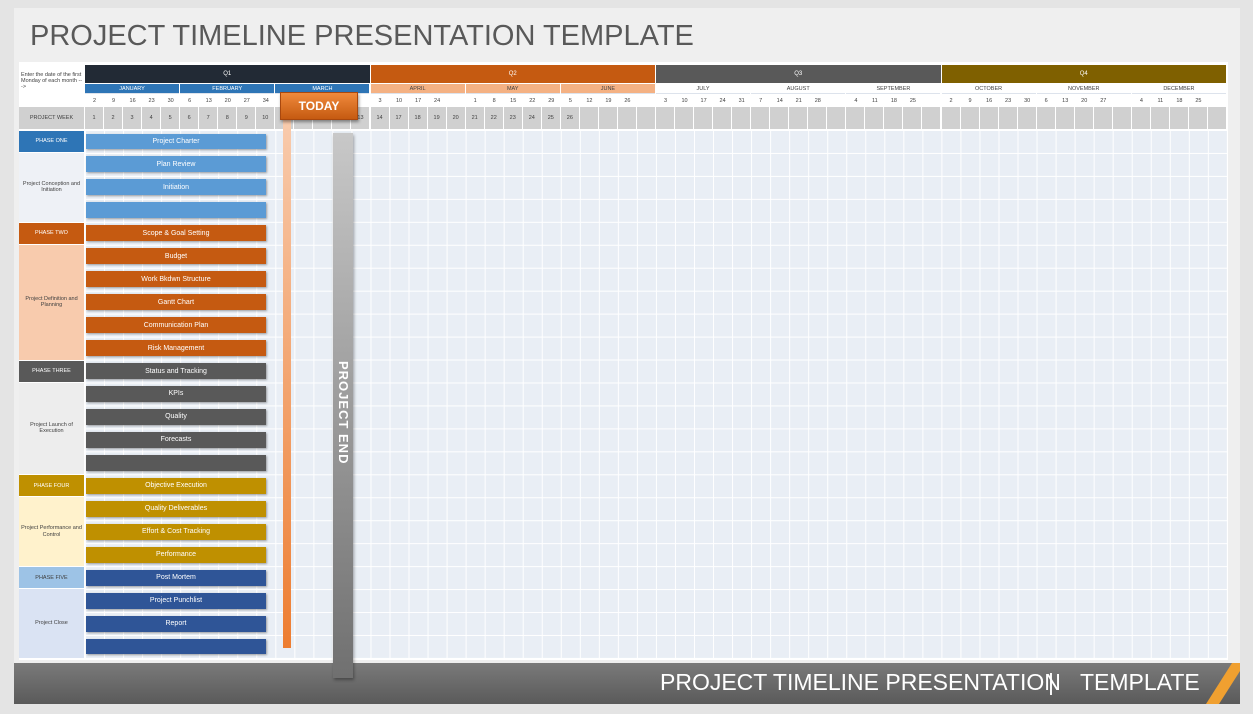  What do you see at coordinates (287, 383) in the screenshot?
I see `today-line` at bounding box center [287, 383].